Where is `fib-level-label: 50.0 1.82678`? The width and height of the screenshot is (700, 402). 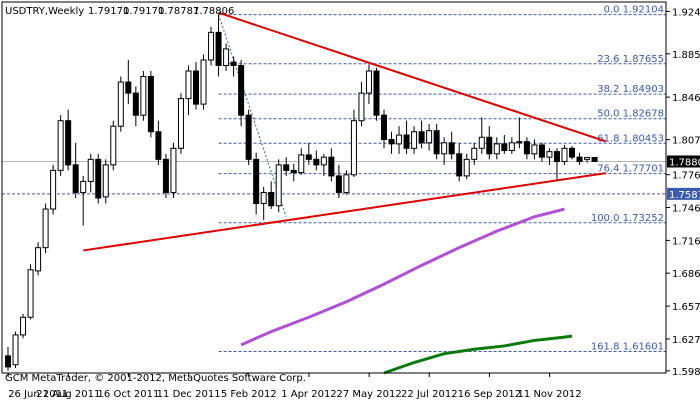 fib-level-label: 50.0 1.82678 is located at coordinates (630, 114).